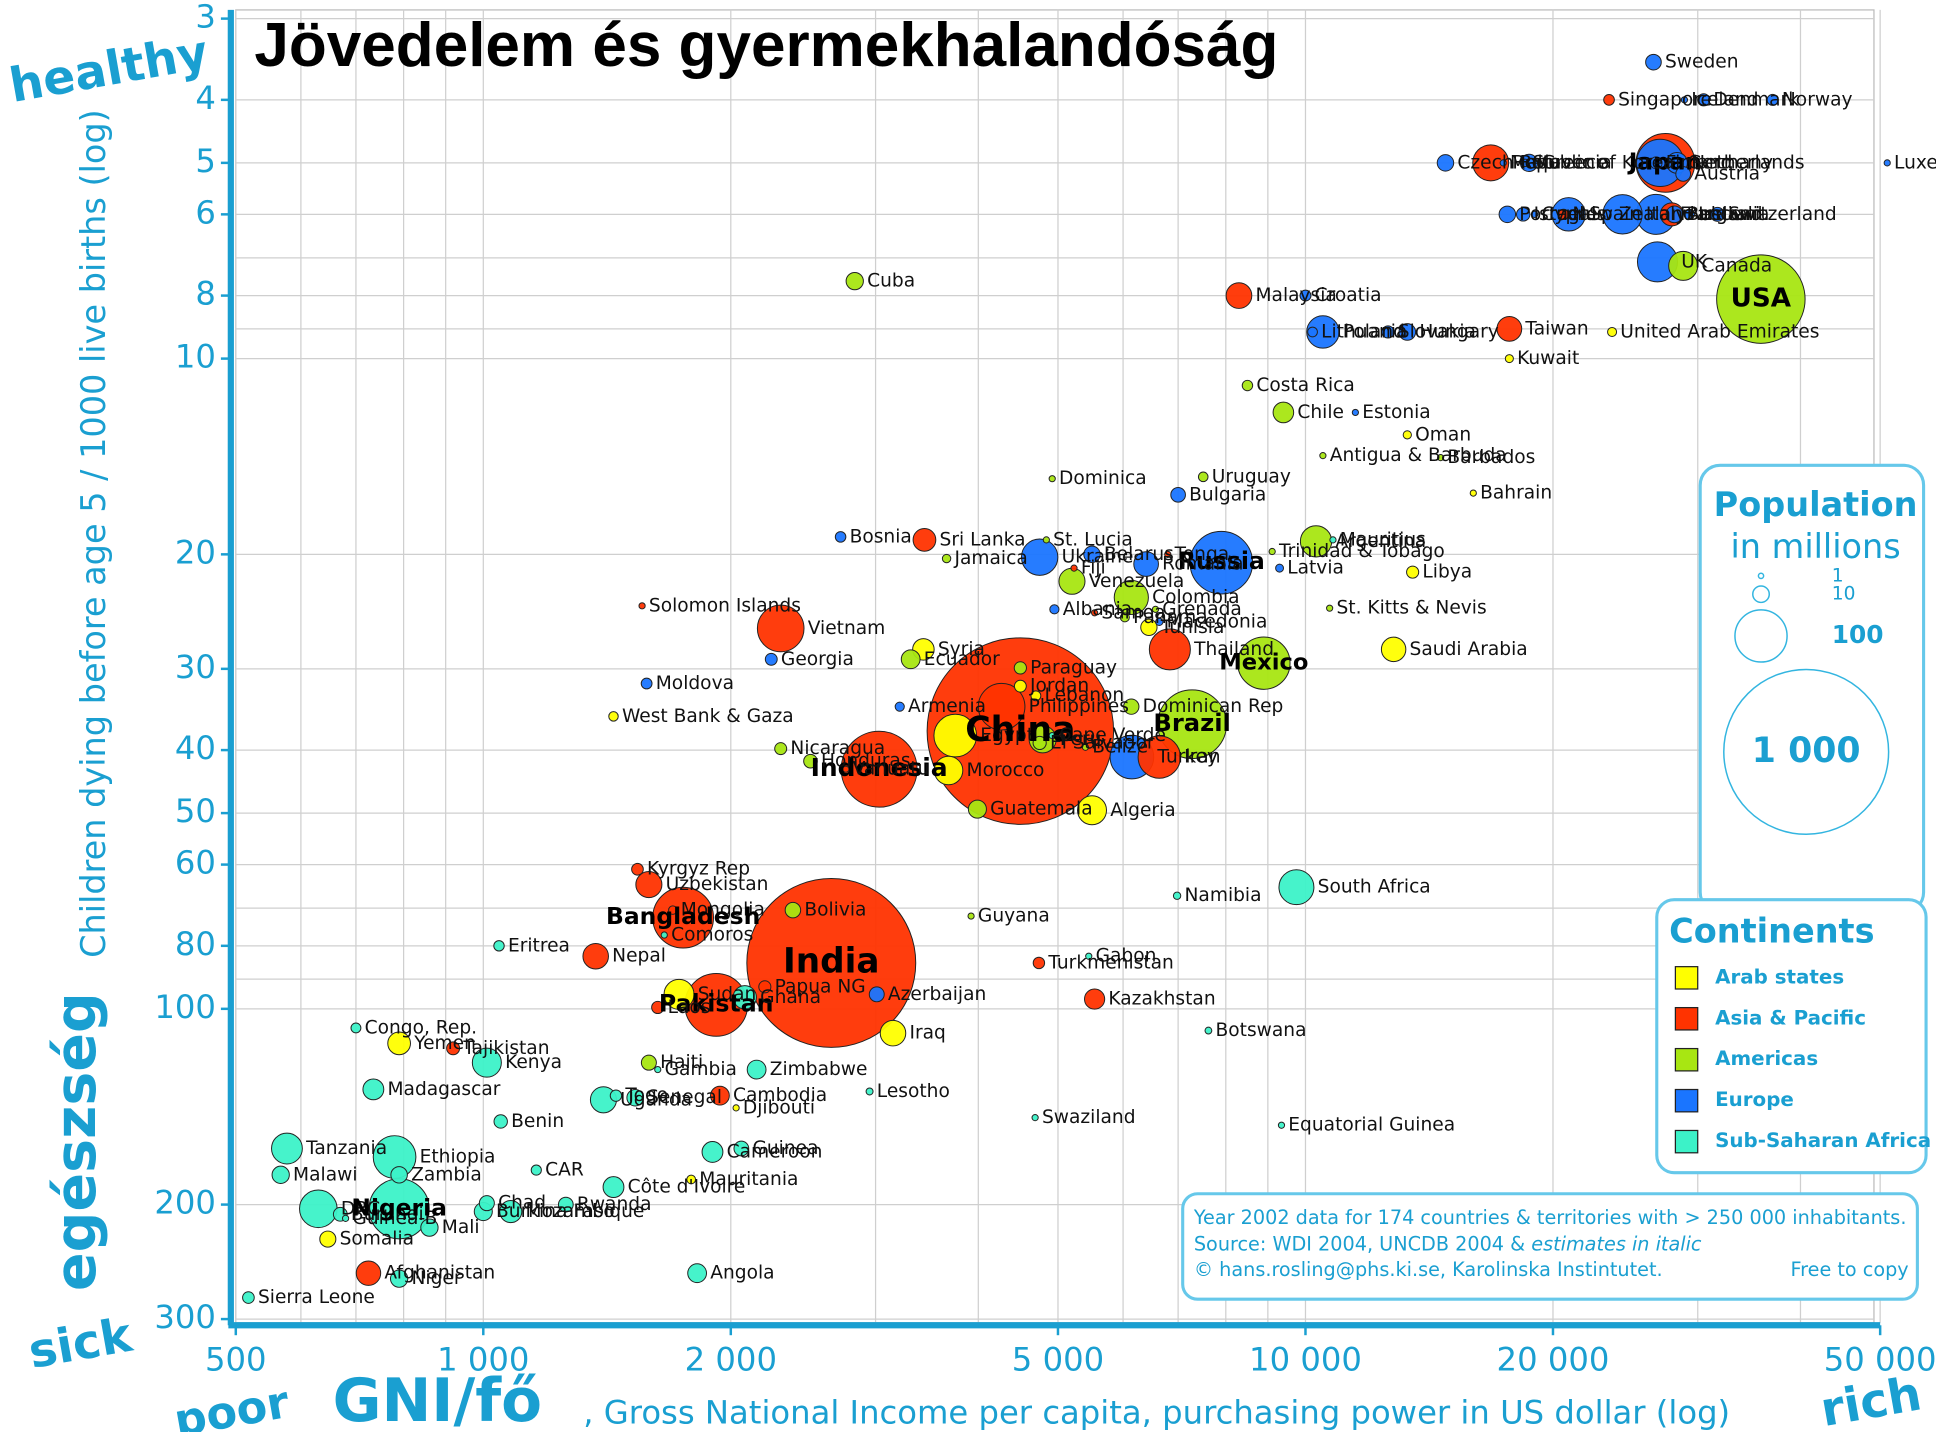 This screenshot has height=1432, width=1936. Describe the element at coordinates (1223, 895) in the screenshot. I see `bubble-label: Namibia` at that location.